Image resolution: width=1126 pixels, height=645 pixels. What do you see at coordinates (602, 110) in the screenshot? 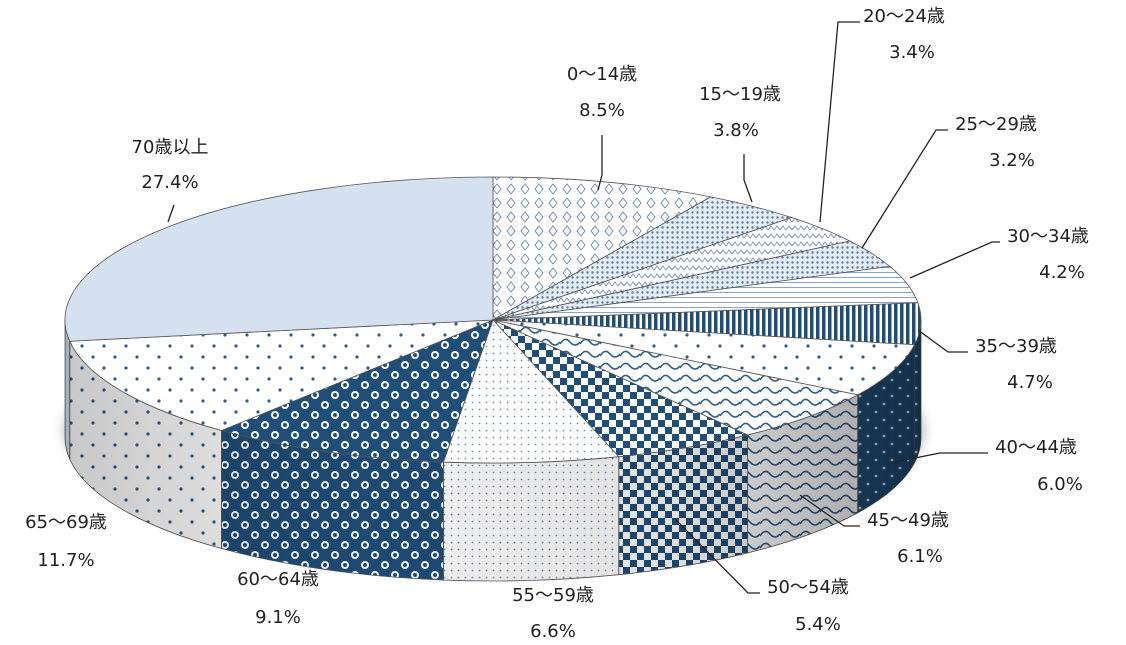
I see `slice-value-1: 8.5%` at bounding box center [602, 110].